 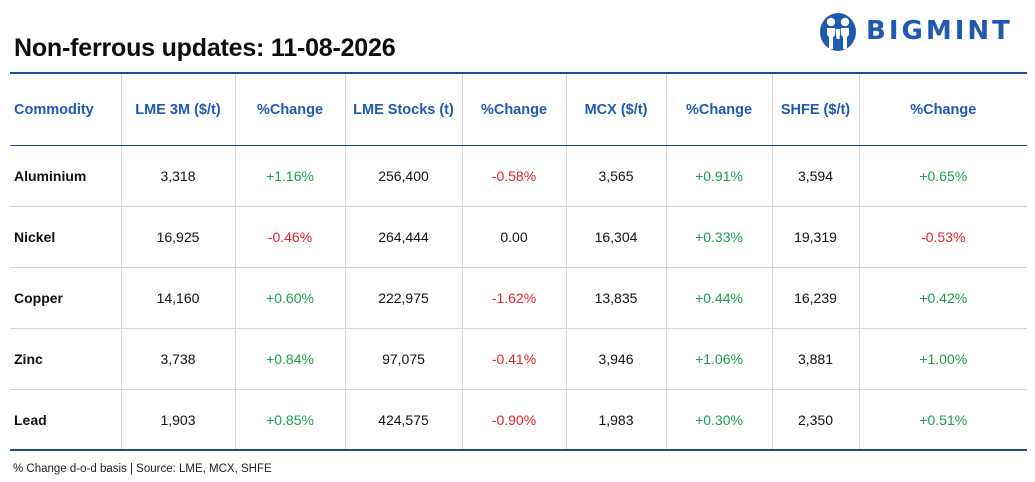 I want to click on column-header-lme-3m: LME 3M ($/t), so click(x=178, y=110).